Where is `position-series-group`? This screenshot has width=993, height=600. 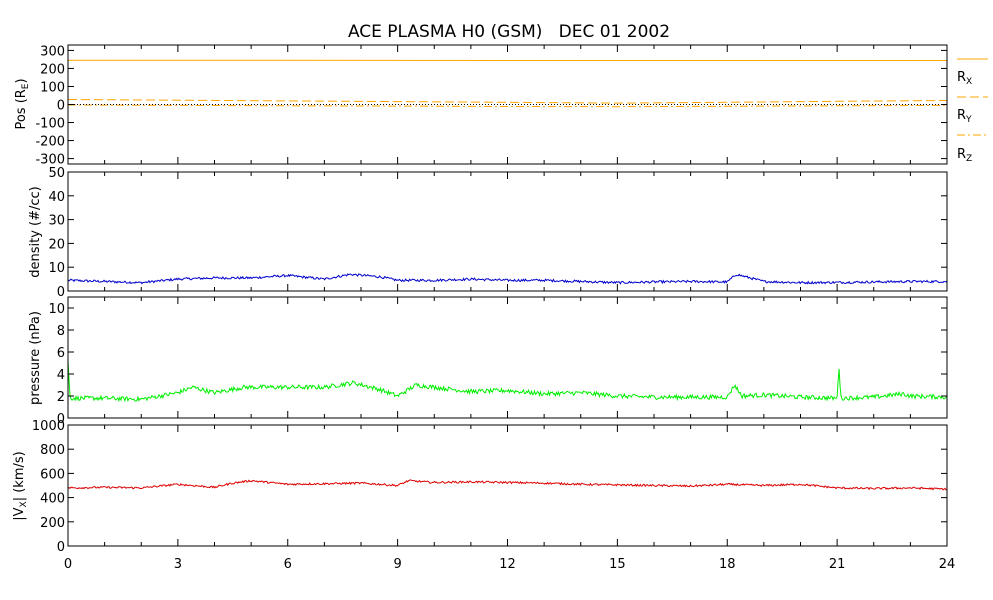 position-series-group is located at coordinates (507, 83).